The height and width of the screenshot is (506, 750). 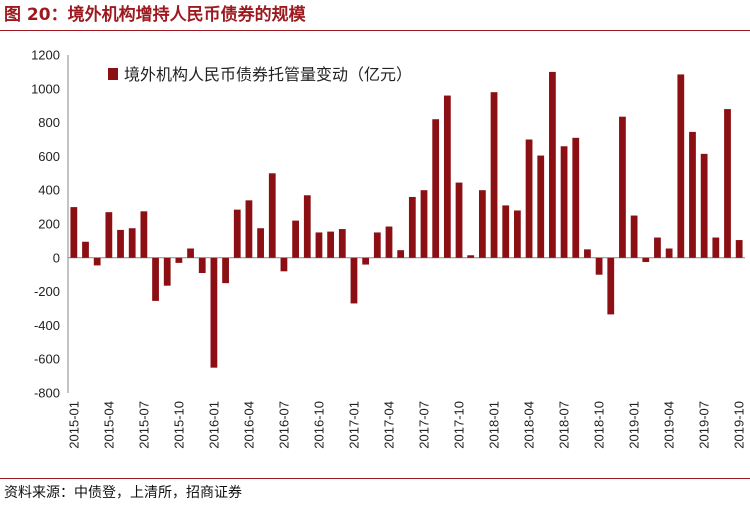 What do you see at coordinates (47, 325) in the screenshot?
I see `y-tick-label: -400` at bounding box center [47, 325].